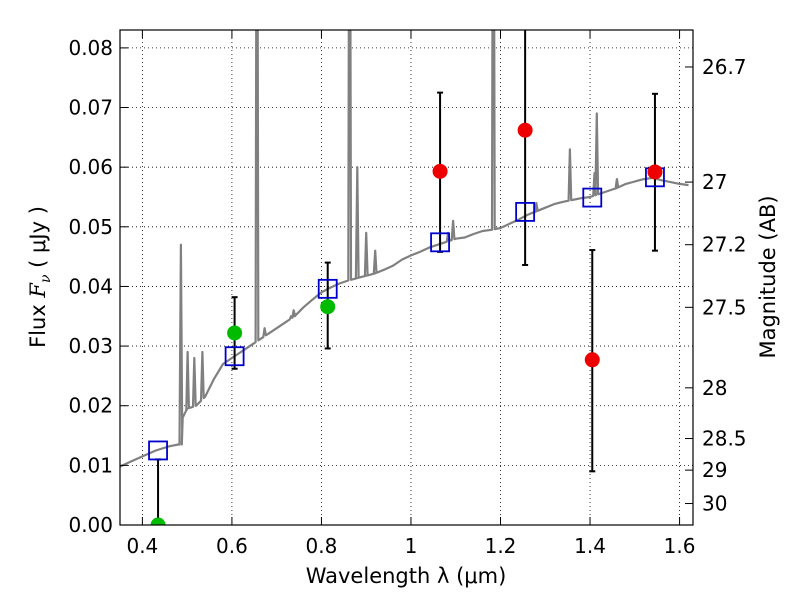  What do you see at coordinates (724, 245) in the screenshot?
I see `y2-tick-label: 27.2` at bounding box center [724, 245].